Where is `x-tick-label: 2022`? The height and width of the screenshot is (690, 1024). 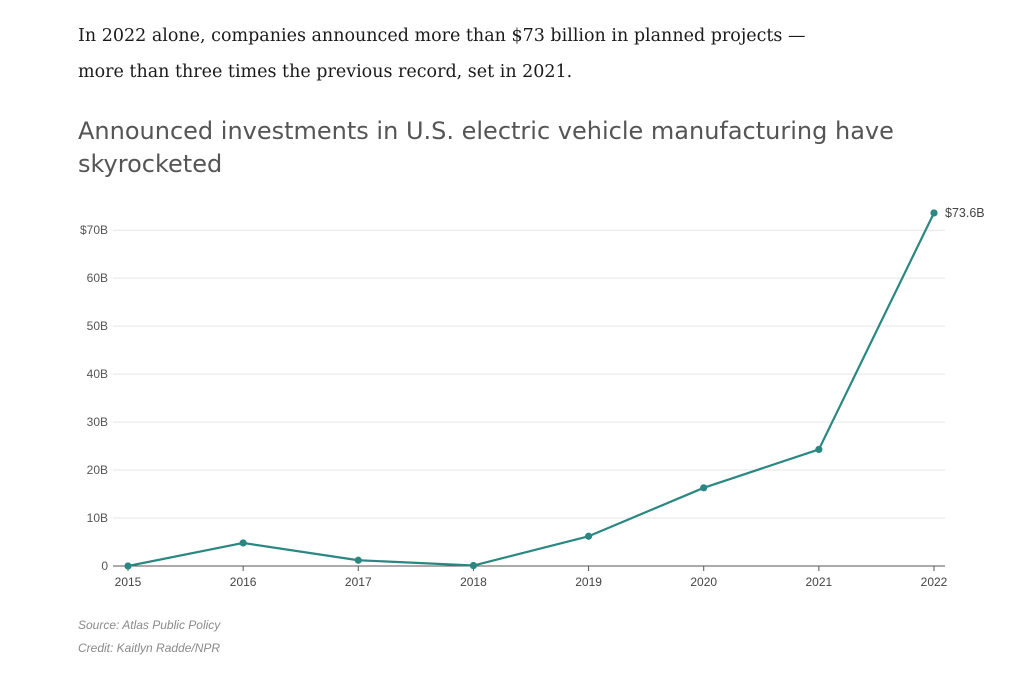
x-tick-label: 2022 is located at coordinates (934, 582).